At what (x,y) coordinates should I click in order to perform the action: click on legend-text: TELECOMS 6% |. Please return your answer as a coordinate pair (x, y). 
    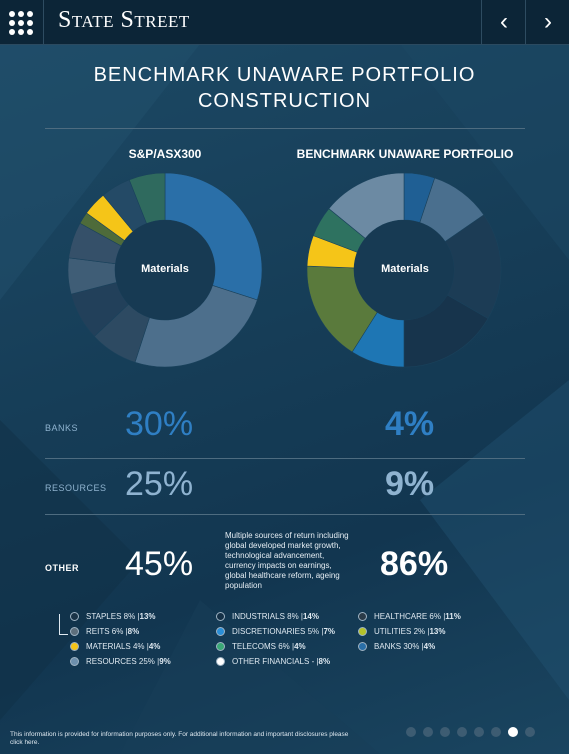
    Looking at the image, I should click on (263, 646).